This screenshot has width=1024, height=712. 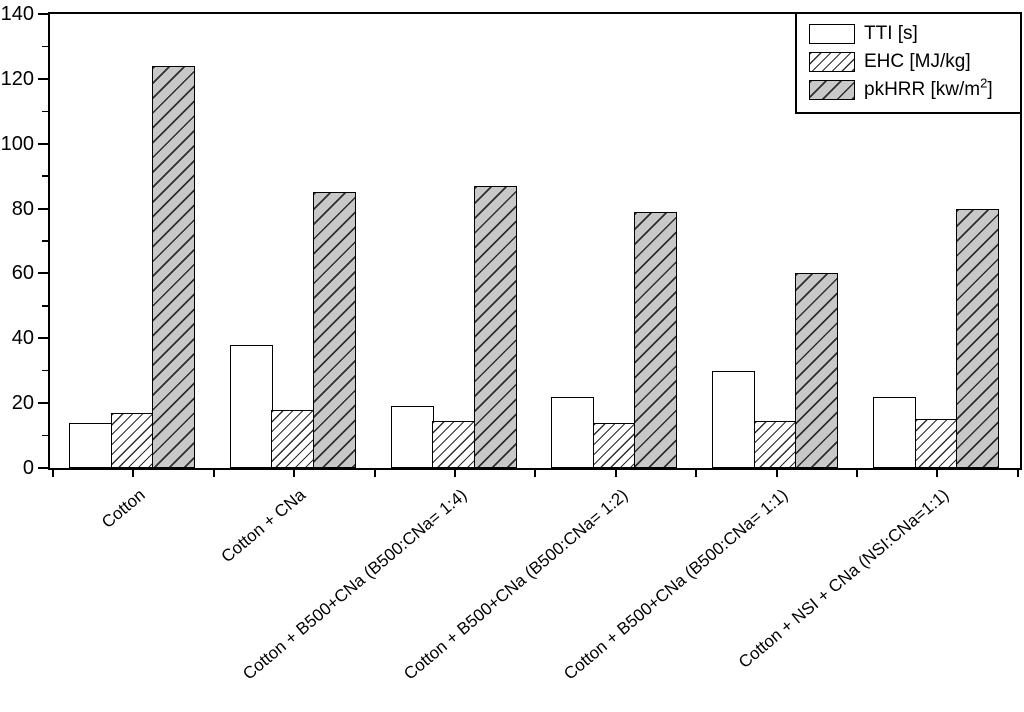 What do you see at coordinates (22, 403) in the screenshot?
I see `y-axis-label: 20` at bounding box center [22, 403].